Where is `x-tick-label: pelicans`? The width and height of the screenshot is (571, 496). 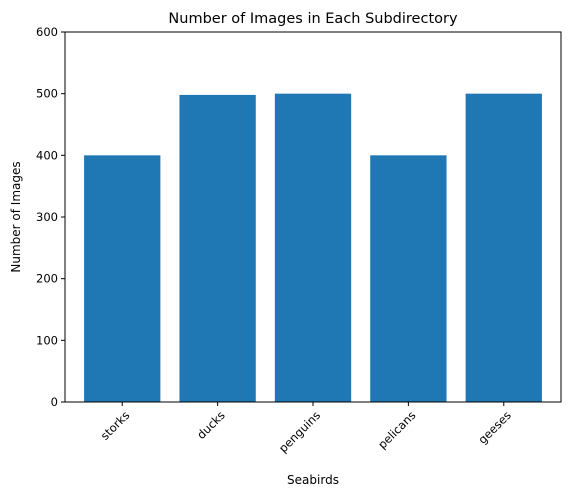
x-tick-label: pelicans is located at coordinates (396, 429).